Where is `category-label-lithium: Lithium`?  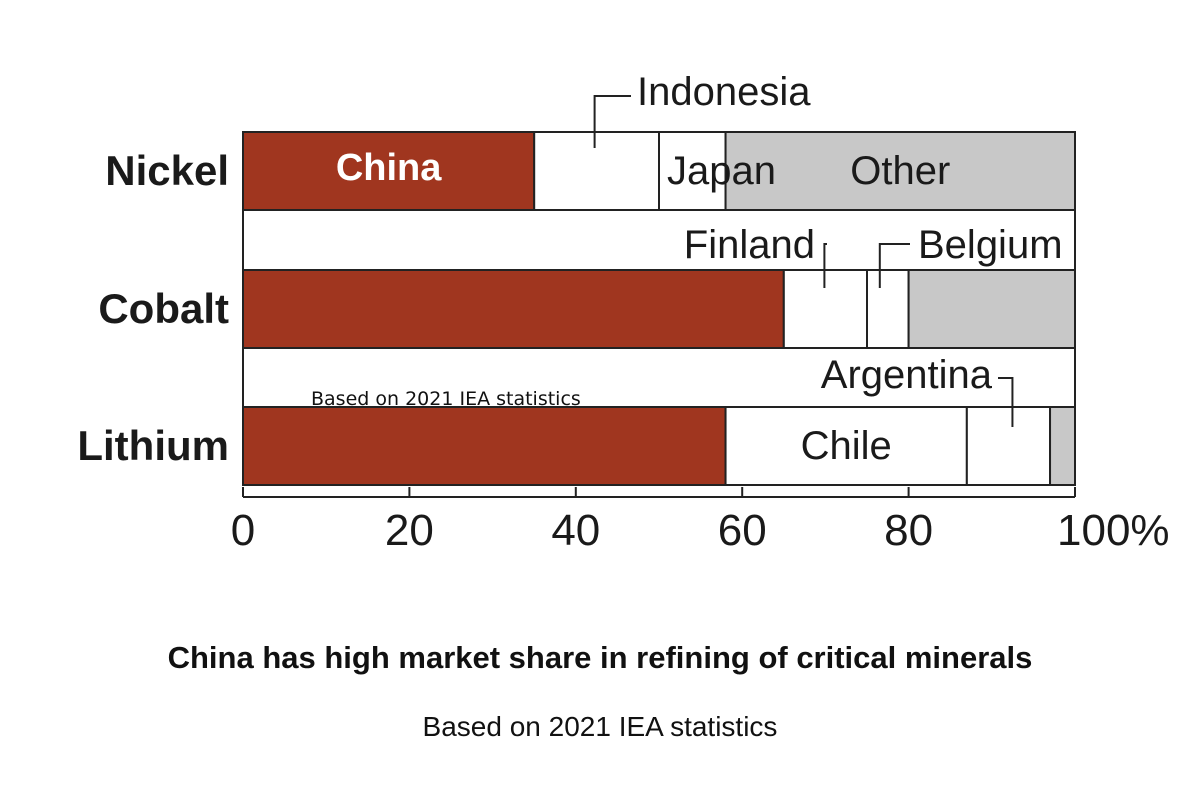
category-label-lithium: Lithium is located at coordinates (153, 445).